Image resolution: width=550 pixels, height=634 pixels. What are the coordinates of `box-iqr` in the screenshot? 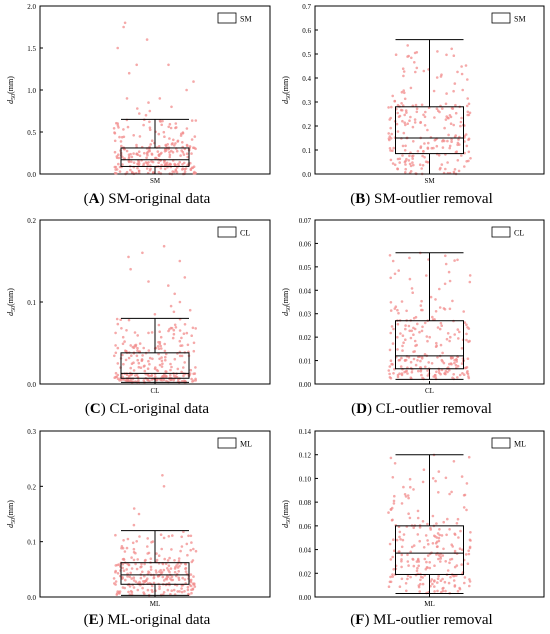 It's located at (429, 550).